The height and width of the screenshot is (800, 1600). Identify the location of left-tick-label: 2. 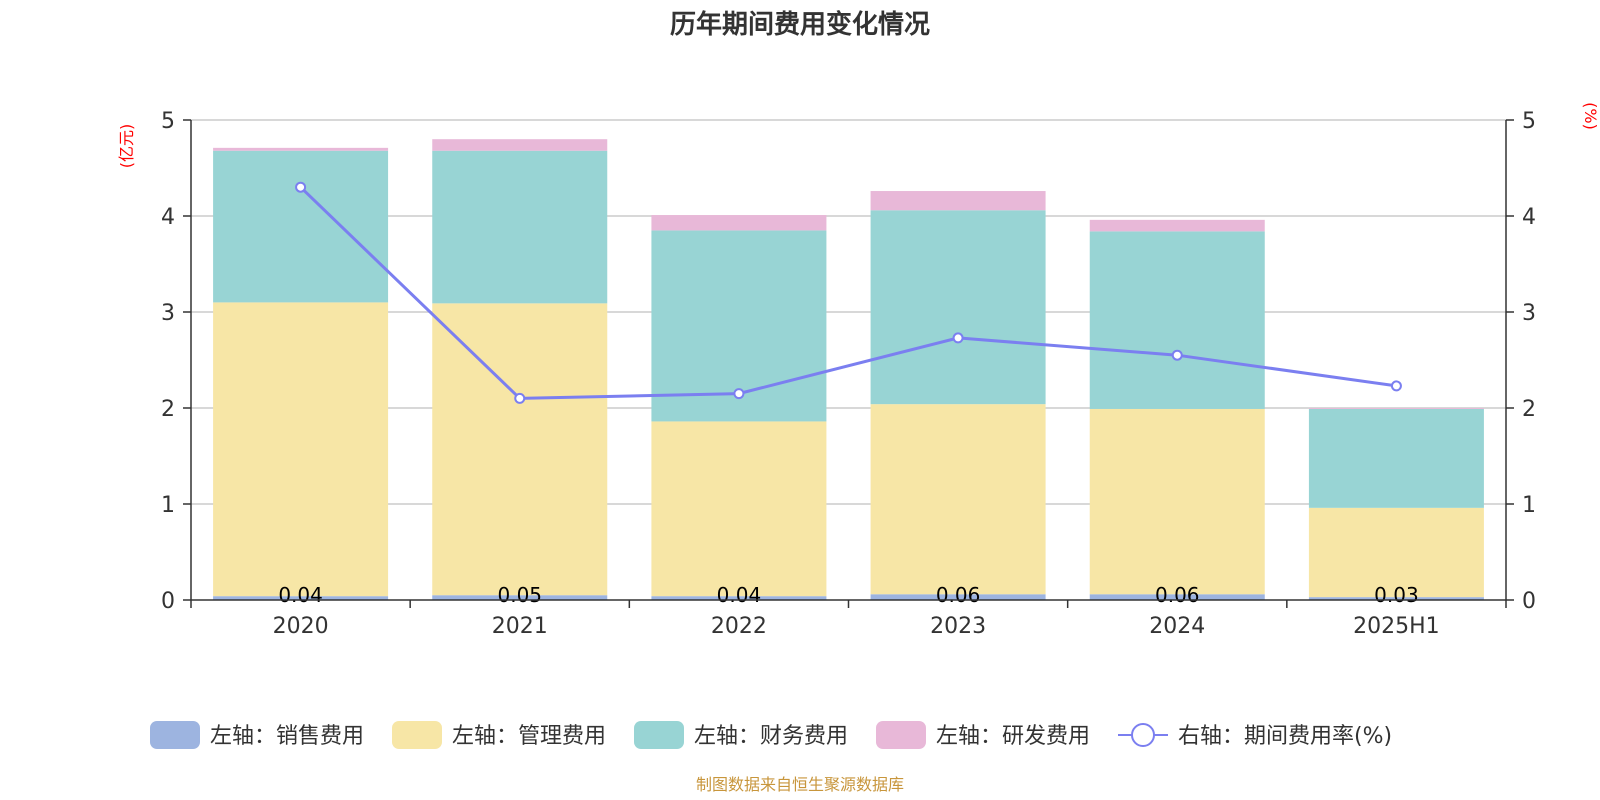
(168, 409).